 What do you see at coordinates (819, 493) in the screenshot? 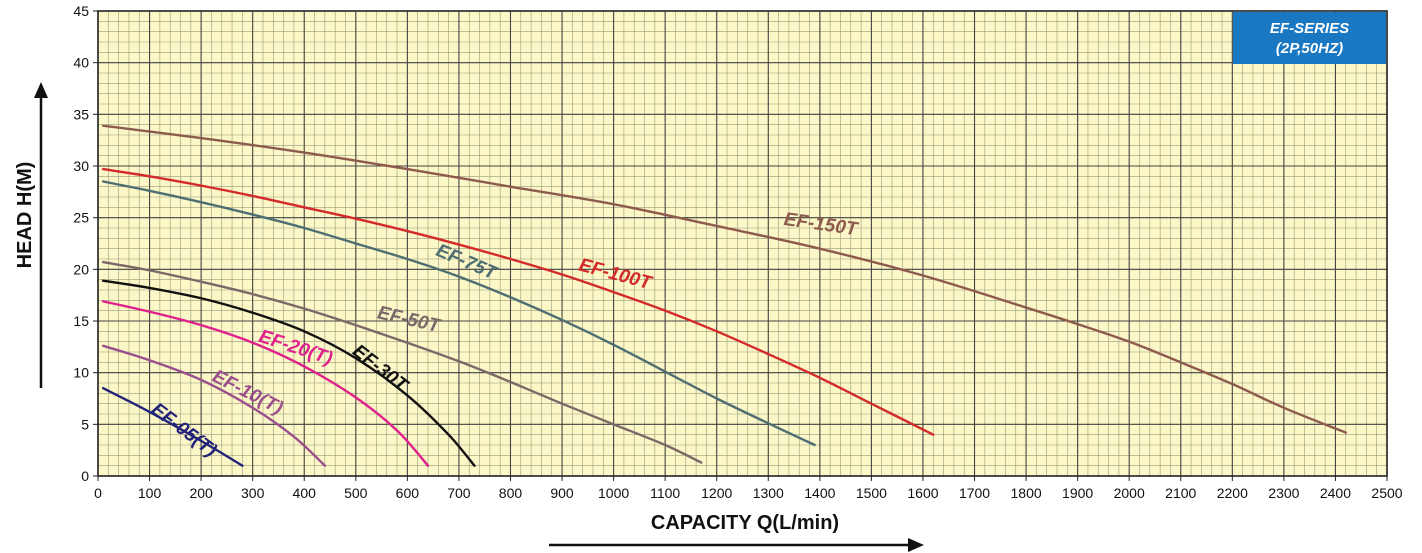
I see `x-tick-label: 1400` at bounding box center [819, 493].